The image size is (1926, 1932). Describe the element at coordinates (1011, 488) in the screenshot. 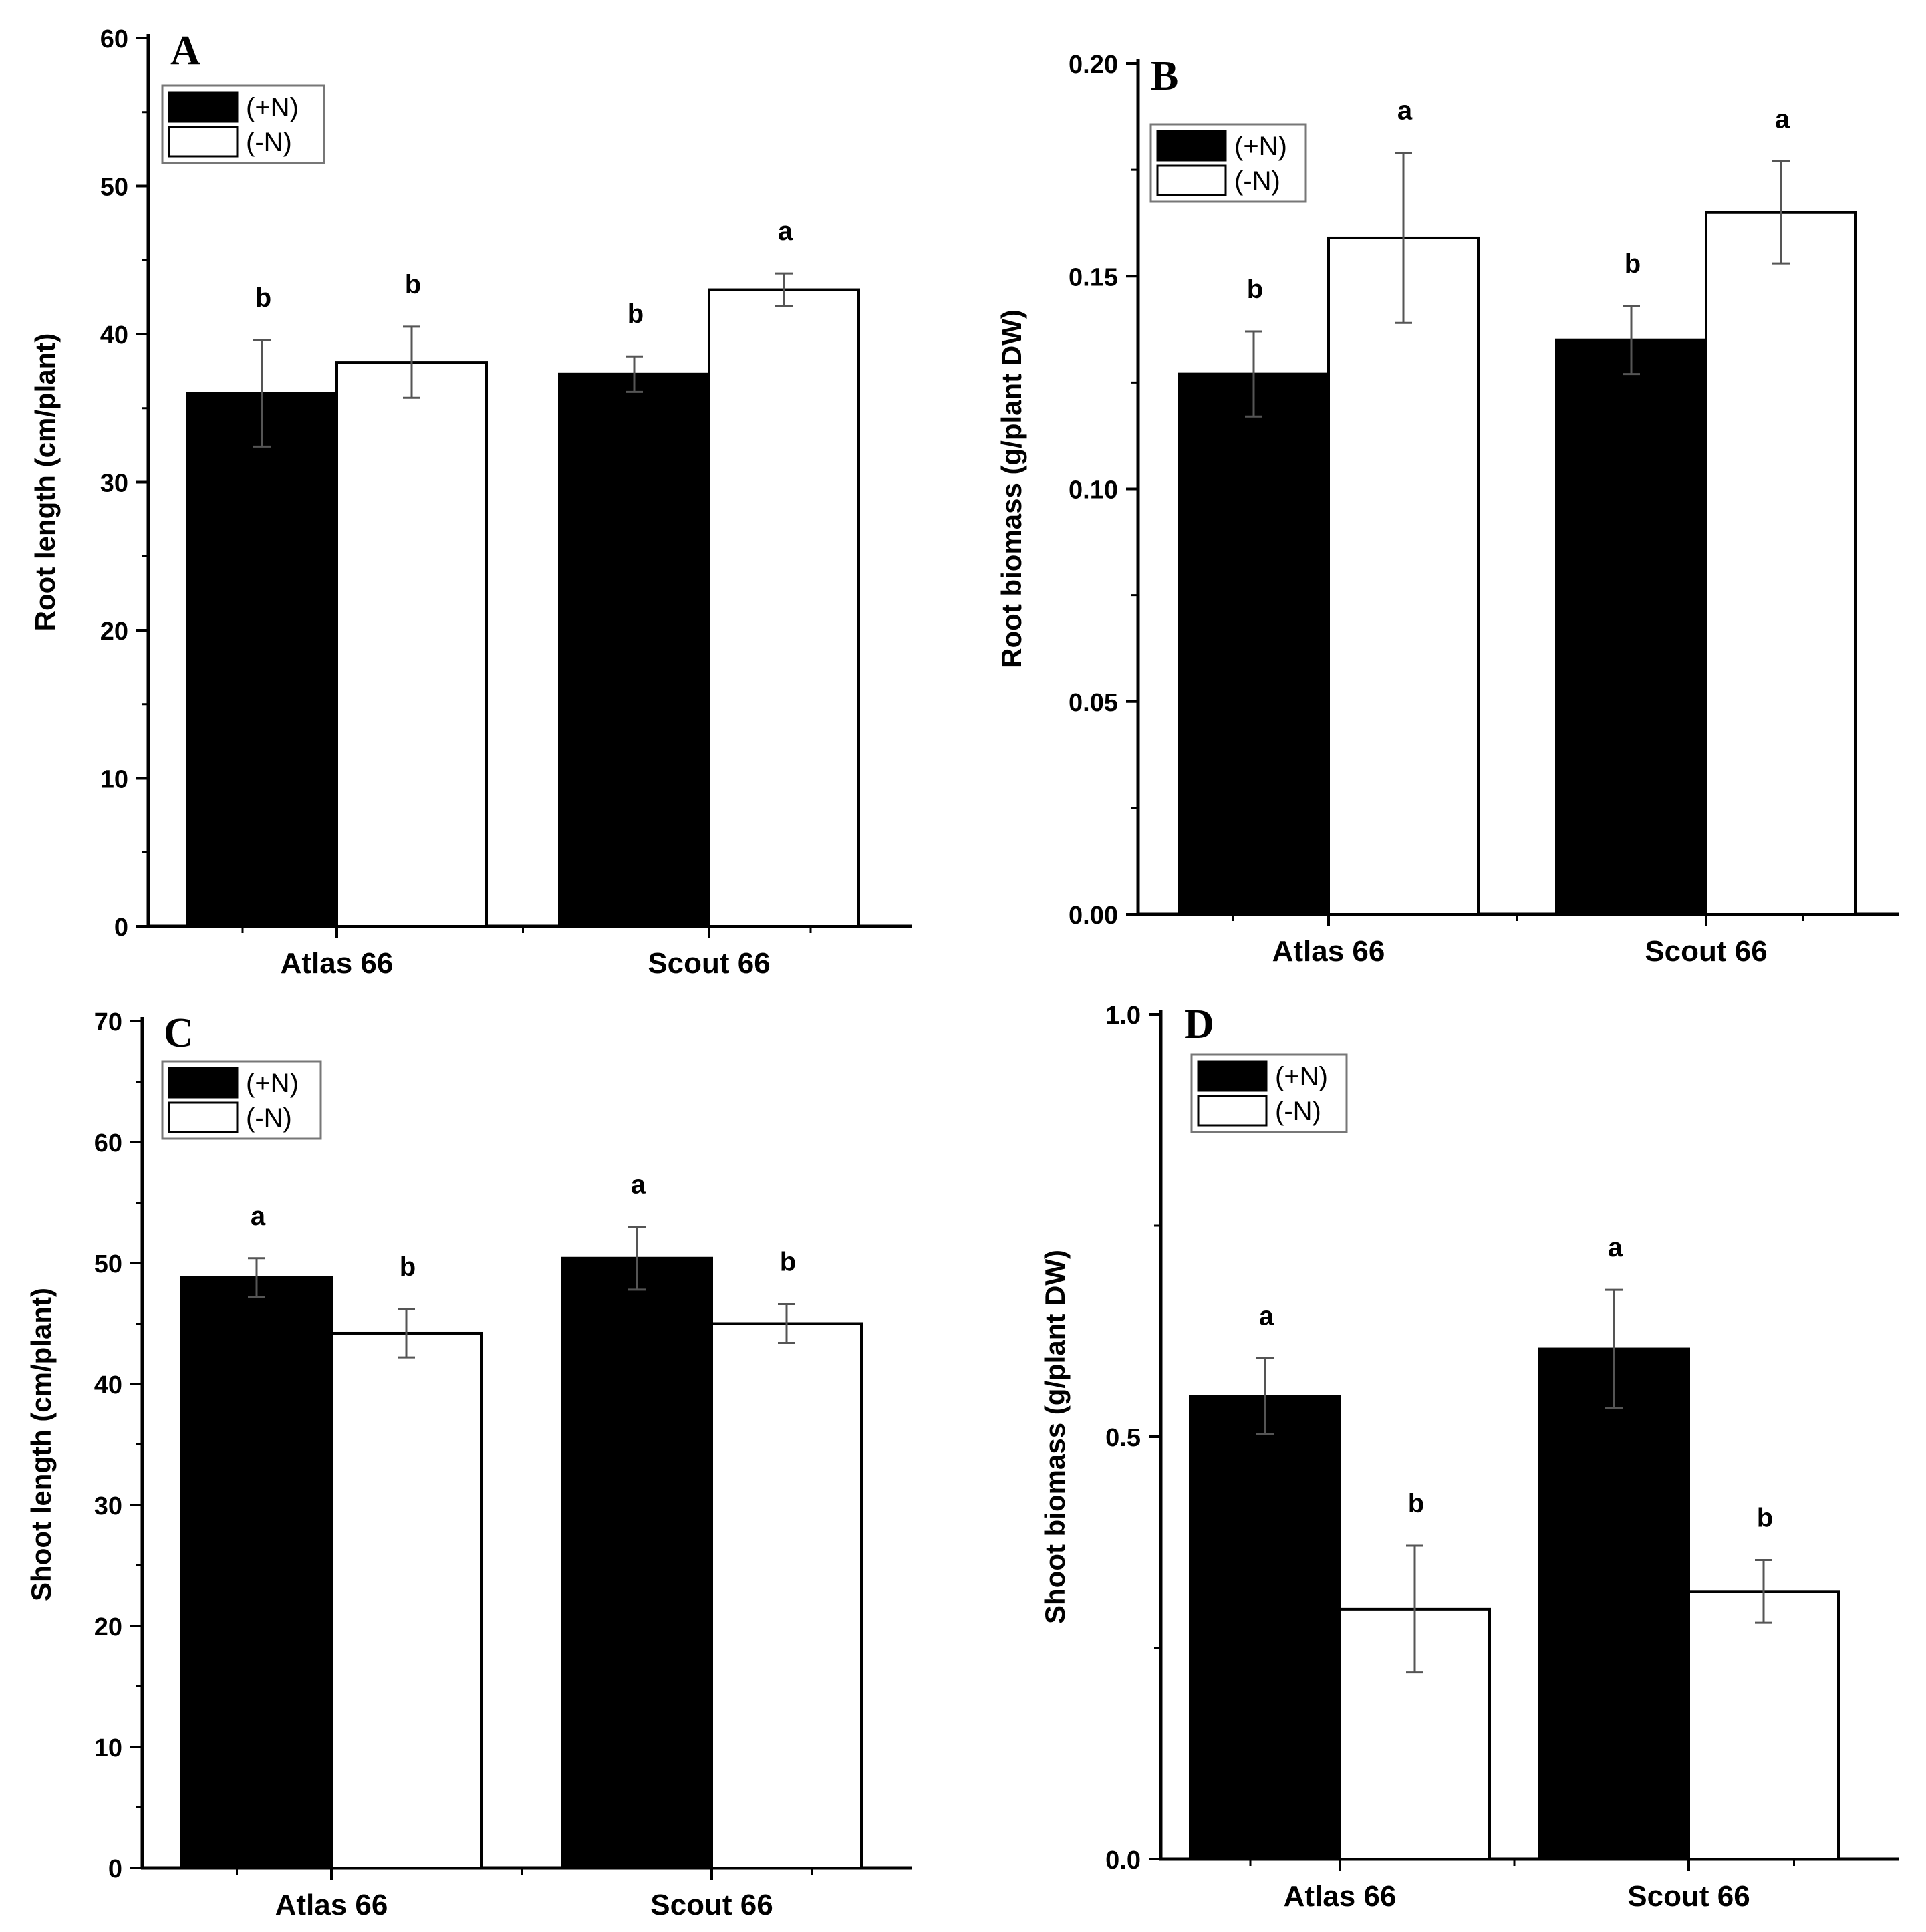

I see `y-axis-label: Root biomass (g/plant DW)` at that location.